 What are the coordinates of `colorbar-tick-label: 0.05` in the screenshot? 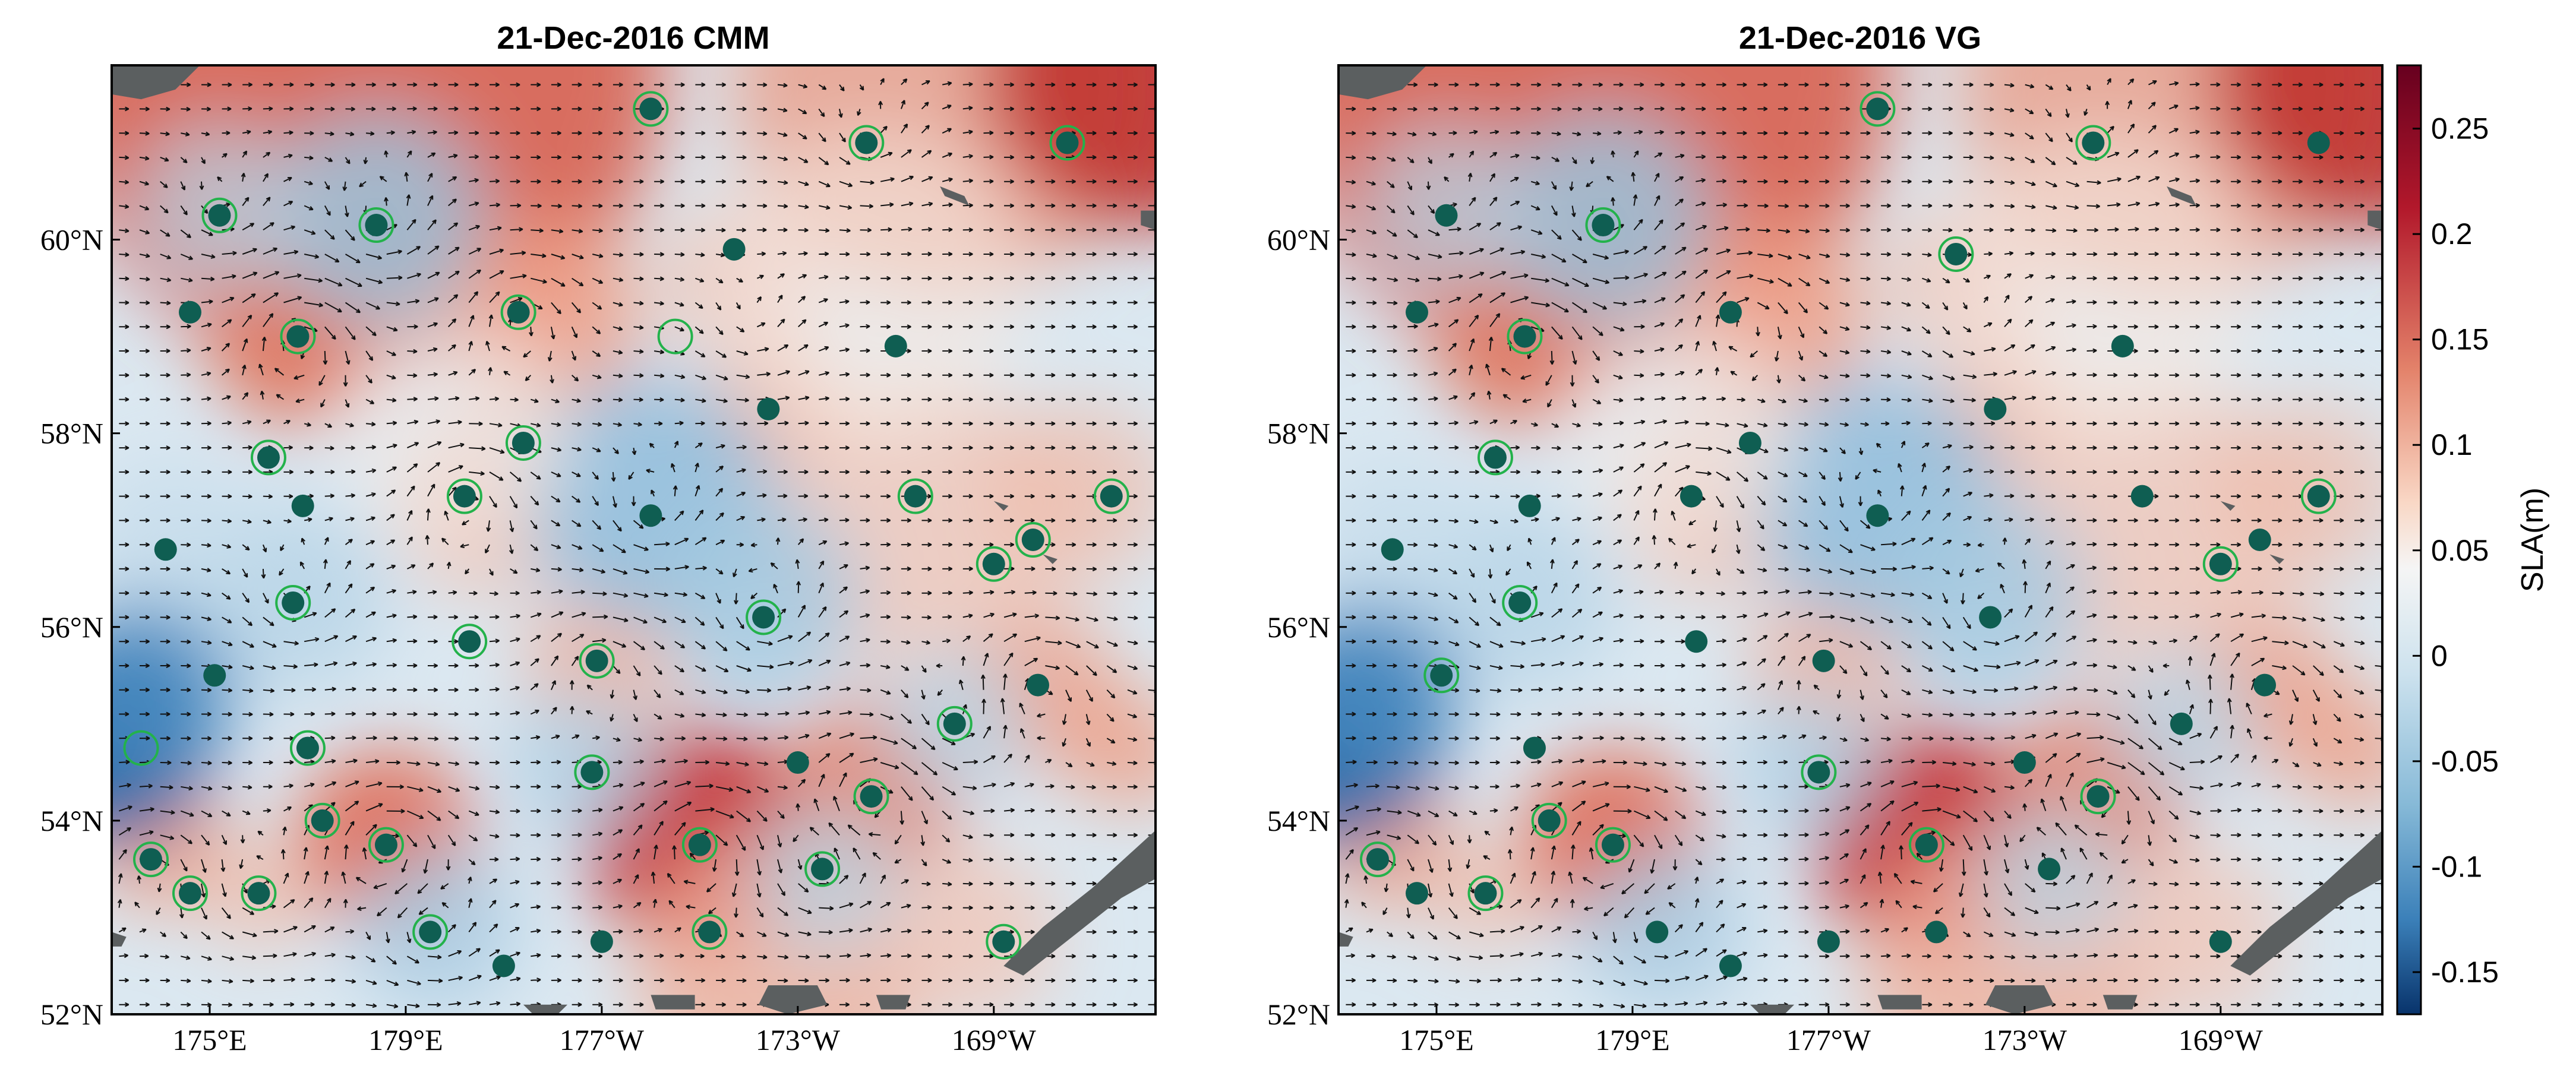 It's located at (2460, 550).